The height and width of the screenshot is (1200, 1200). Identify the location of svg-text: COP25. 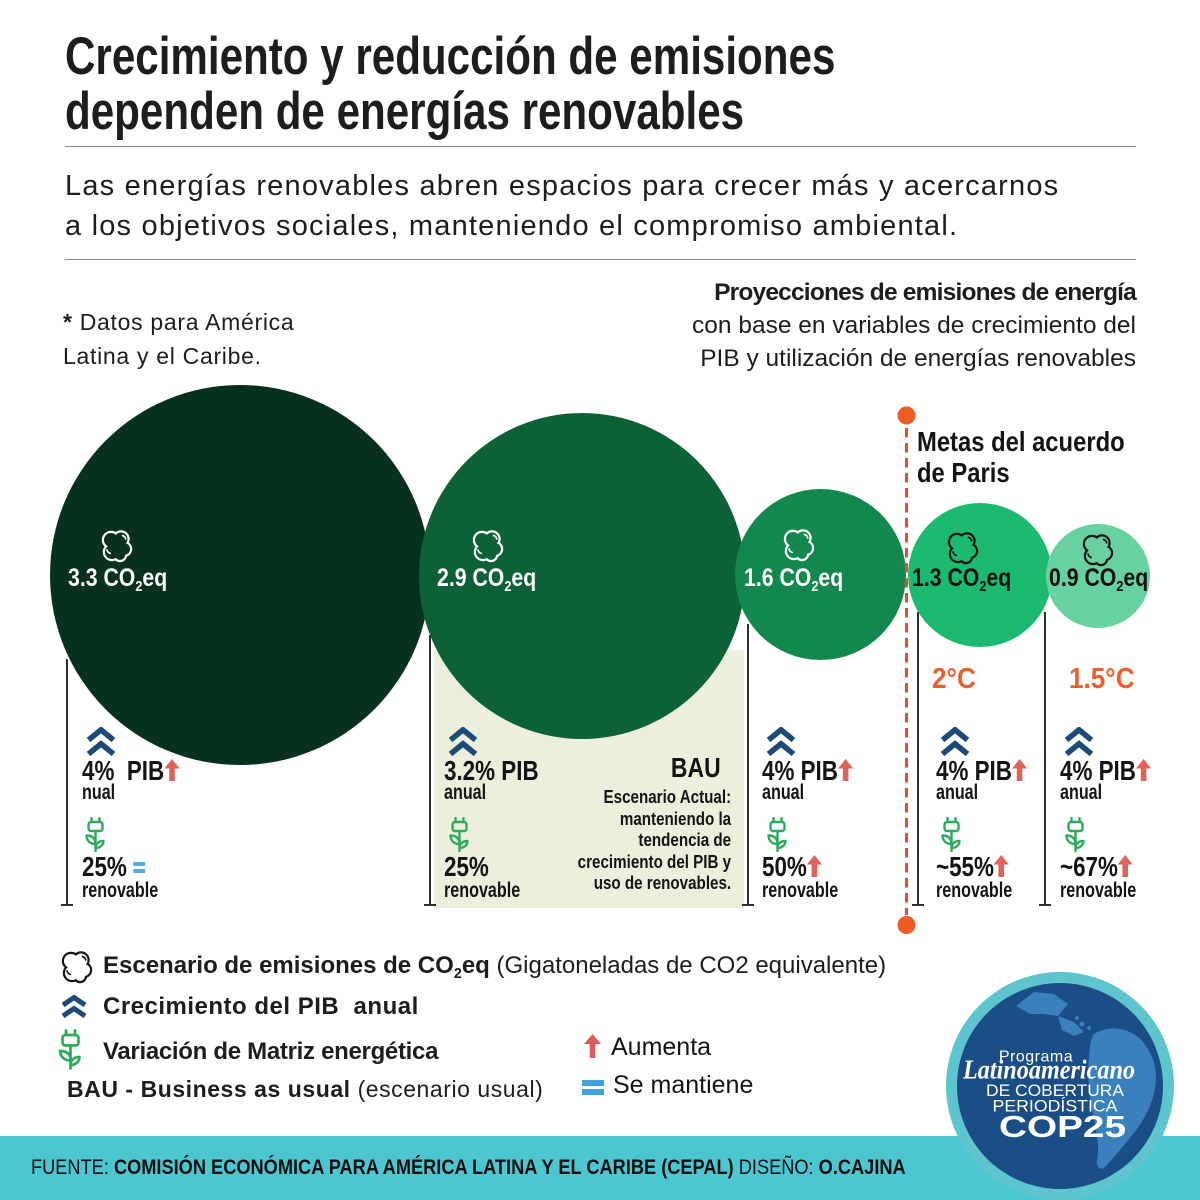
(1062, 1126).